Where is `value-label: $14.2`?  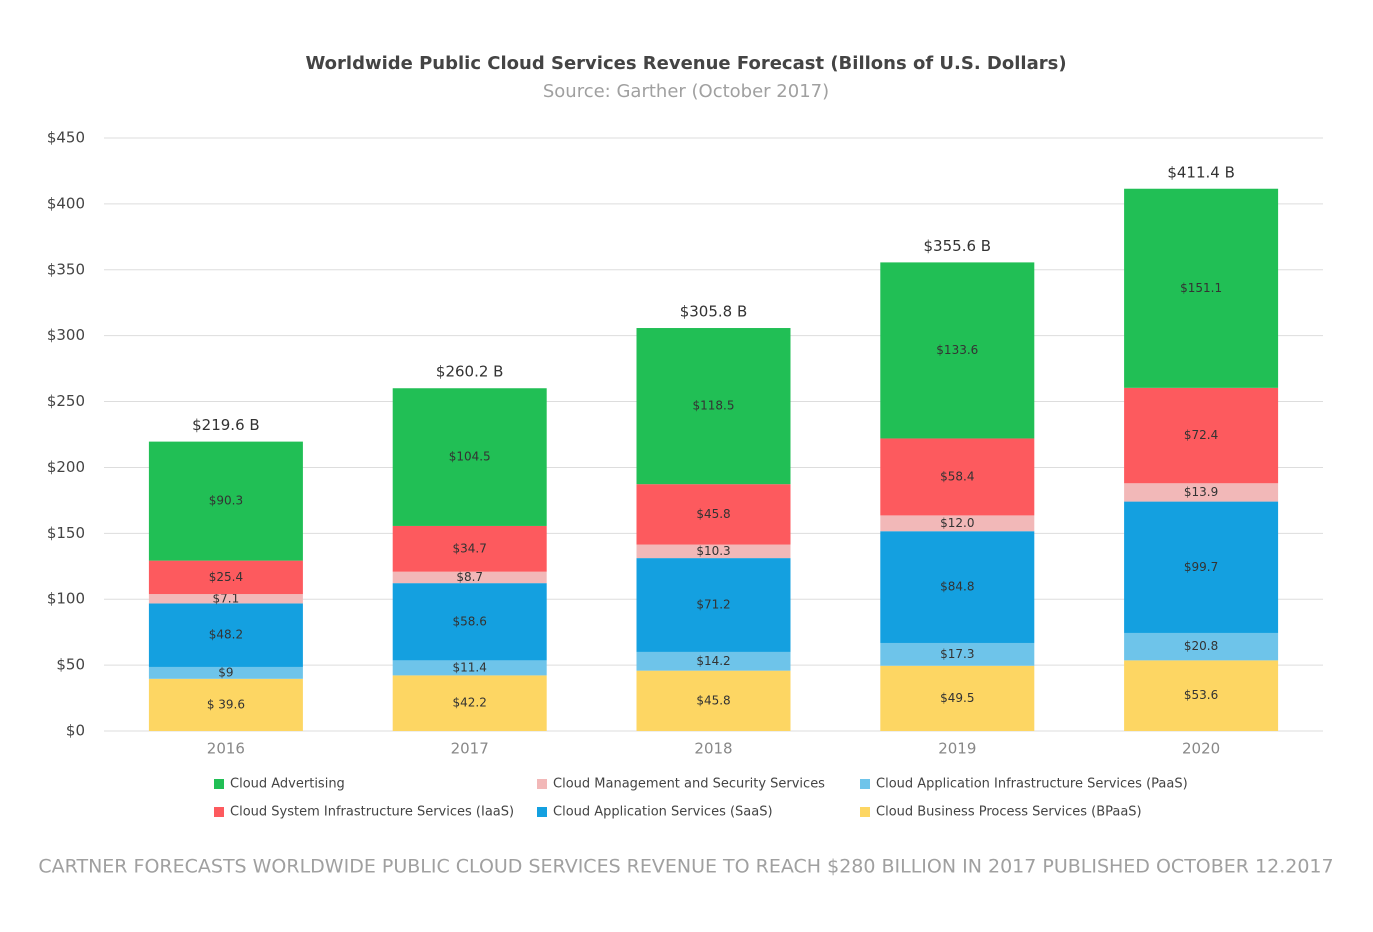
value-label: $14.2 is located at coordinates (713, 661).